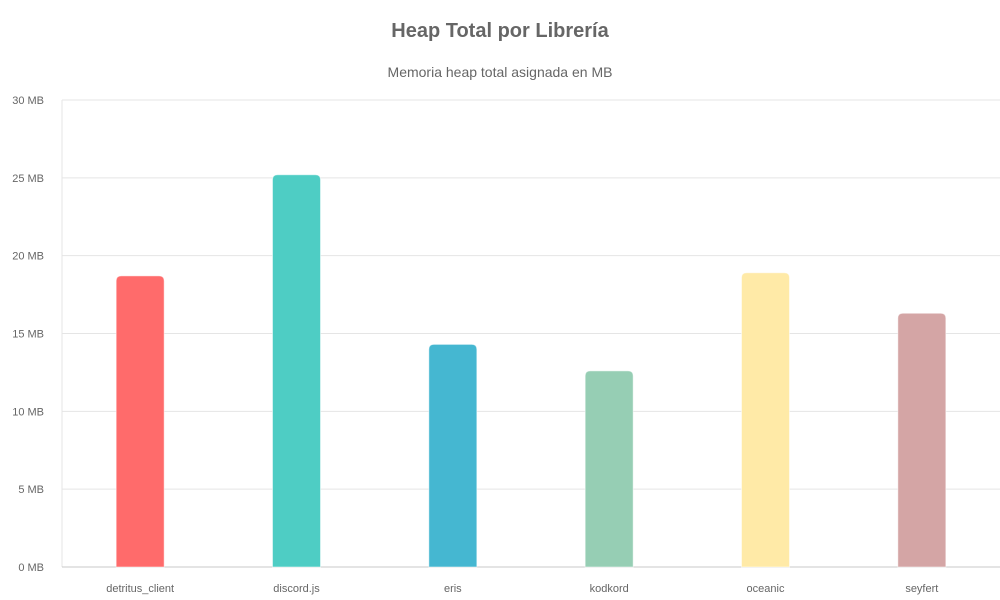  What do you see at coordinates (922, 440) in the screenshot?
I see `bar-seyfert` at bounding box center [922, 440].